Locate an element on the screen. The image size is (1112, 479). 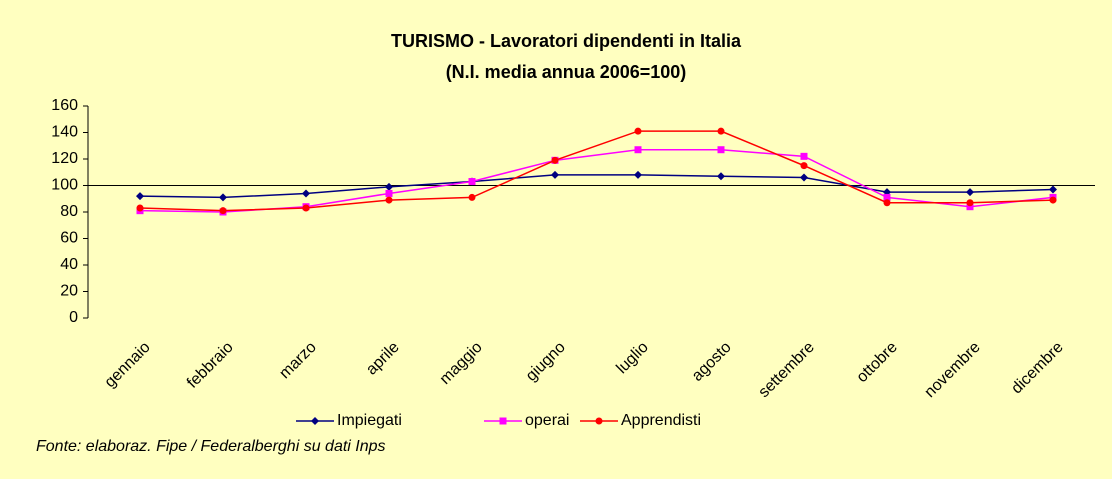
y-tick-label: 160 is located at coordinates (64, 105).